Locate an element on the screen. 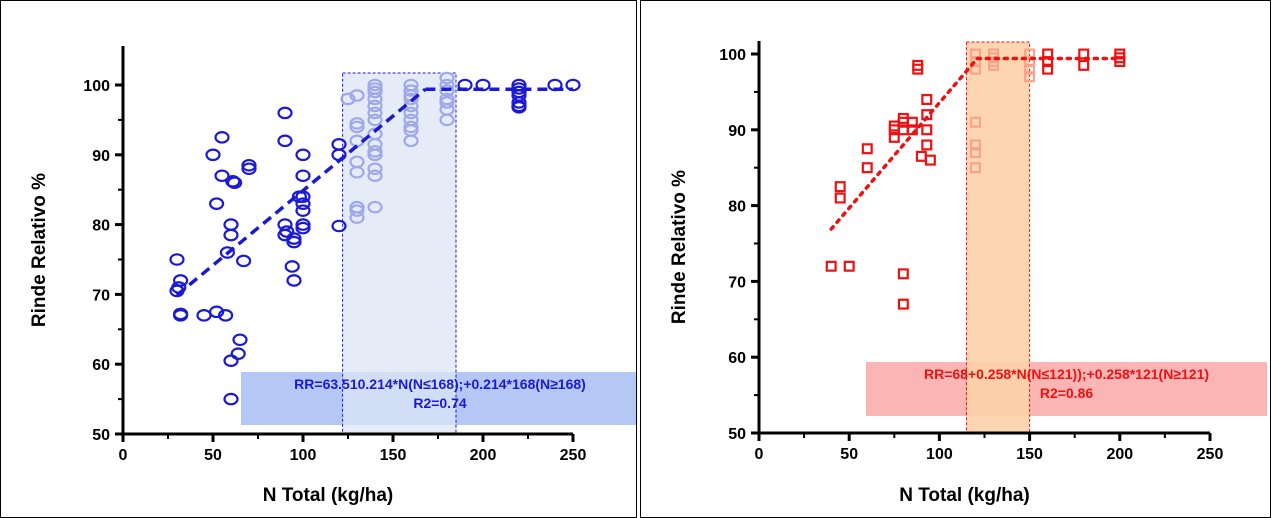 The width and height of the screenshot is (1271, 518). x-tick-label: 0 is located at coordinates (123, 455).